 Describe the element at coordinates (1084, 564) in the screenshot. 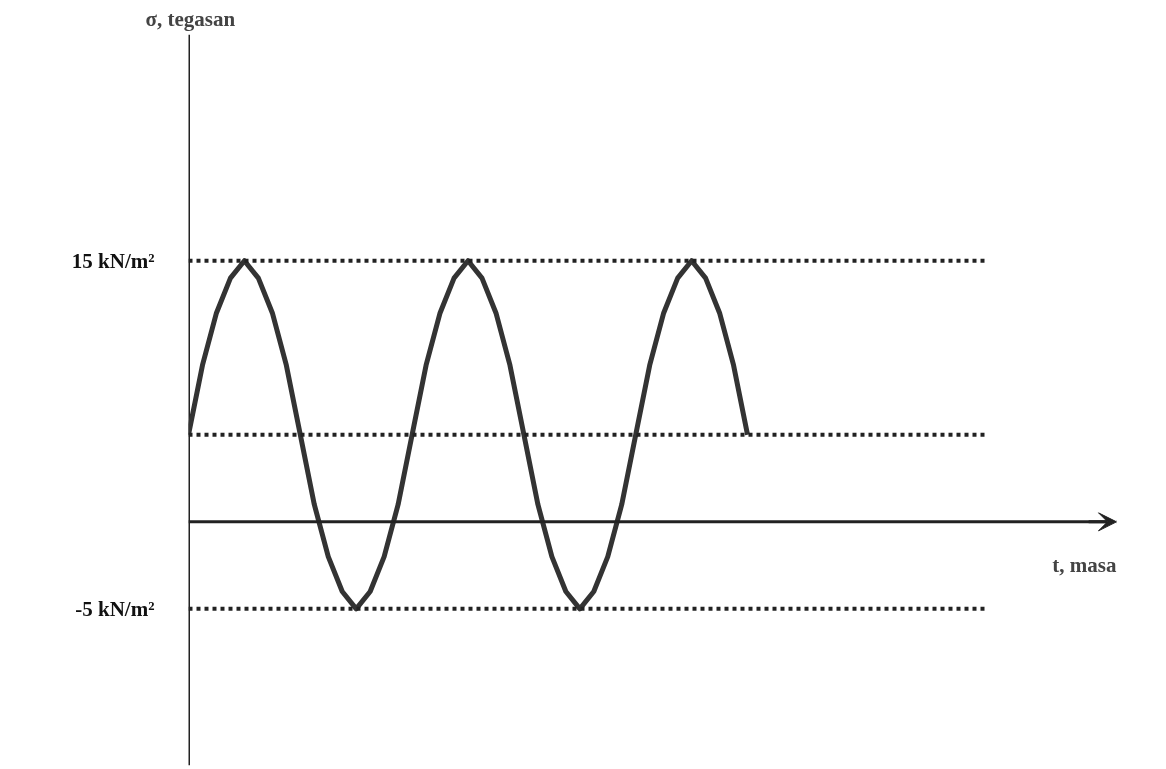

I see `text: t, masa` at that location.